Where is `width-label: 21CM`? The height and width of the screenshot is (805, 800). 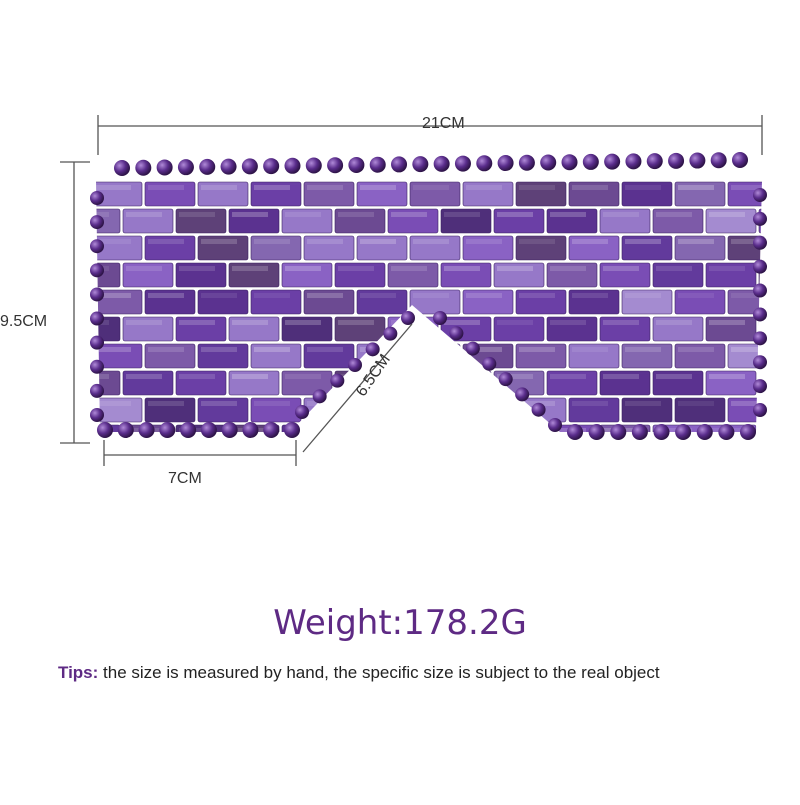 width-label: 21CM is located at coordinates (443, 123).